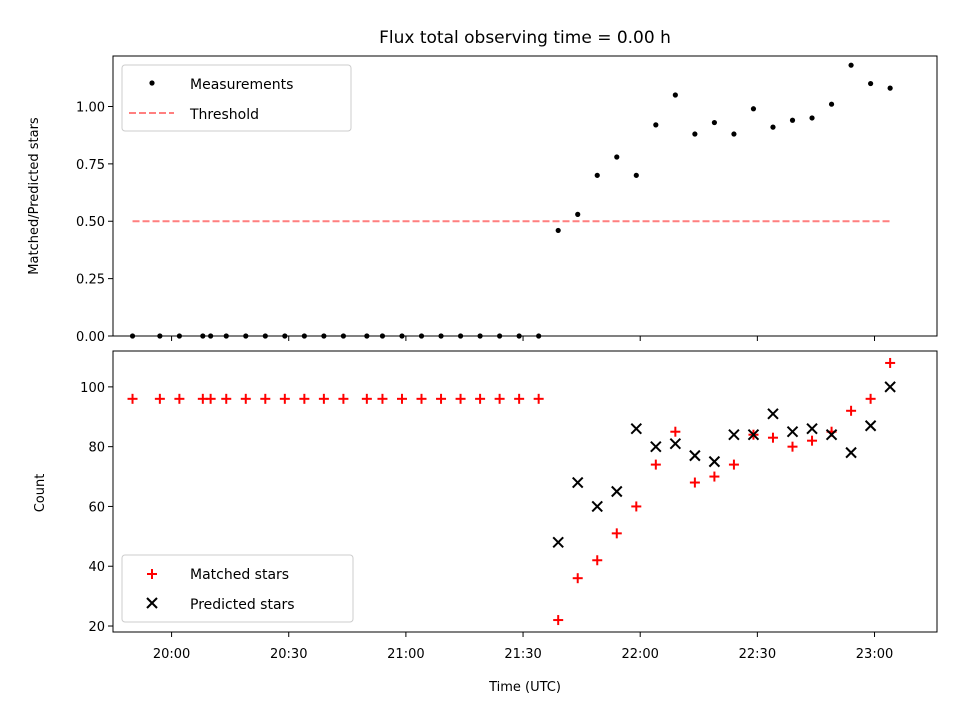 The height and width of the screenshot is (720, 960). What do you see at coordinates (90, 280) in the screenshot?
I see `top-y-tick-label: 0.25` at bounding box center [90, 280].